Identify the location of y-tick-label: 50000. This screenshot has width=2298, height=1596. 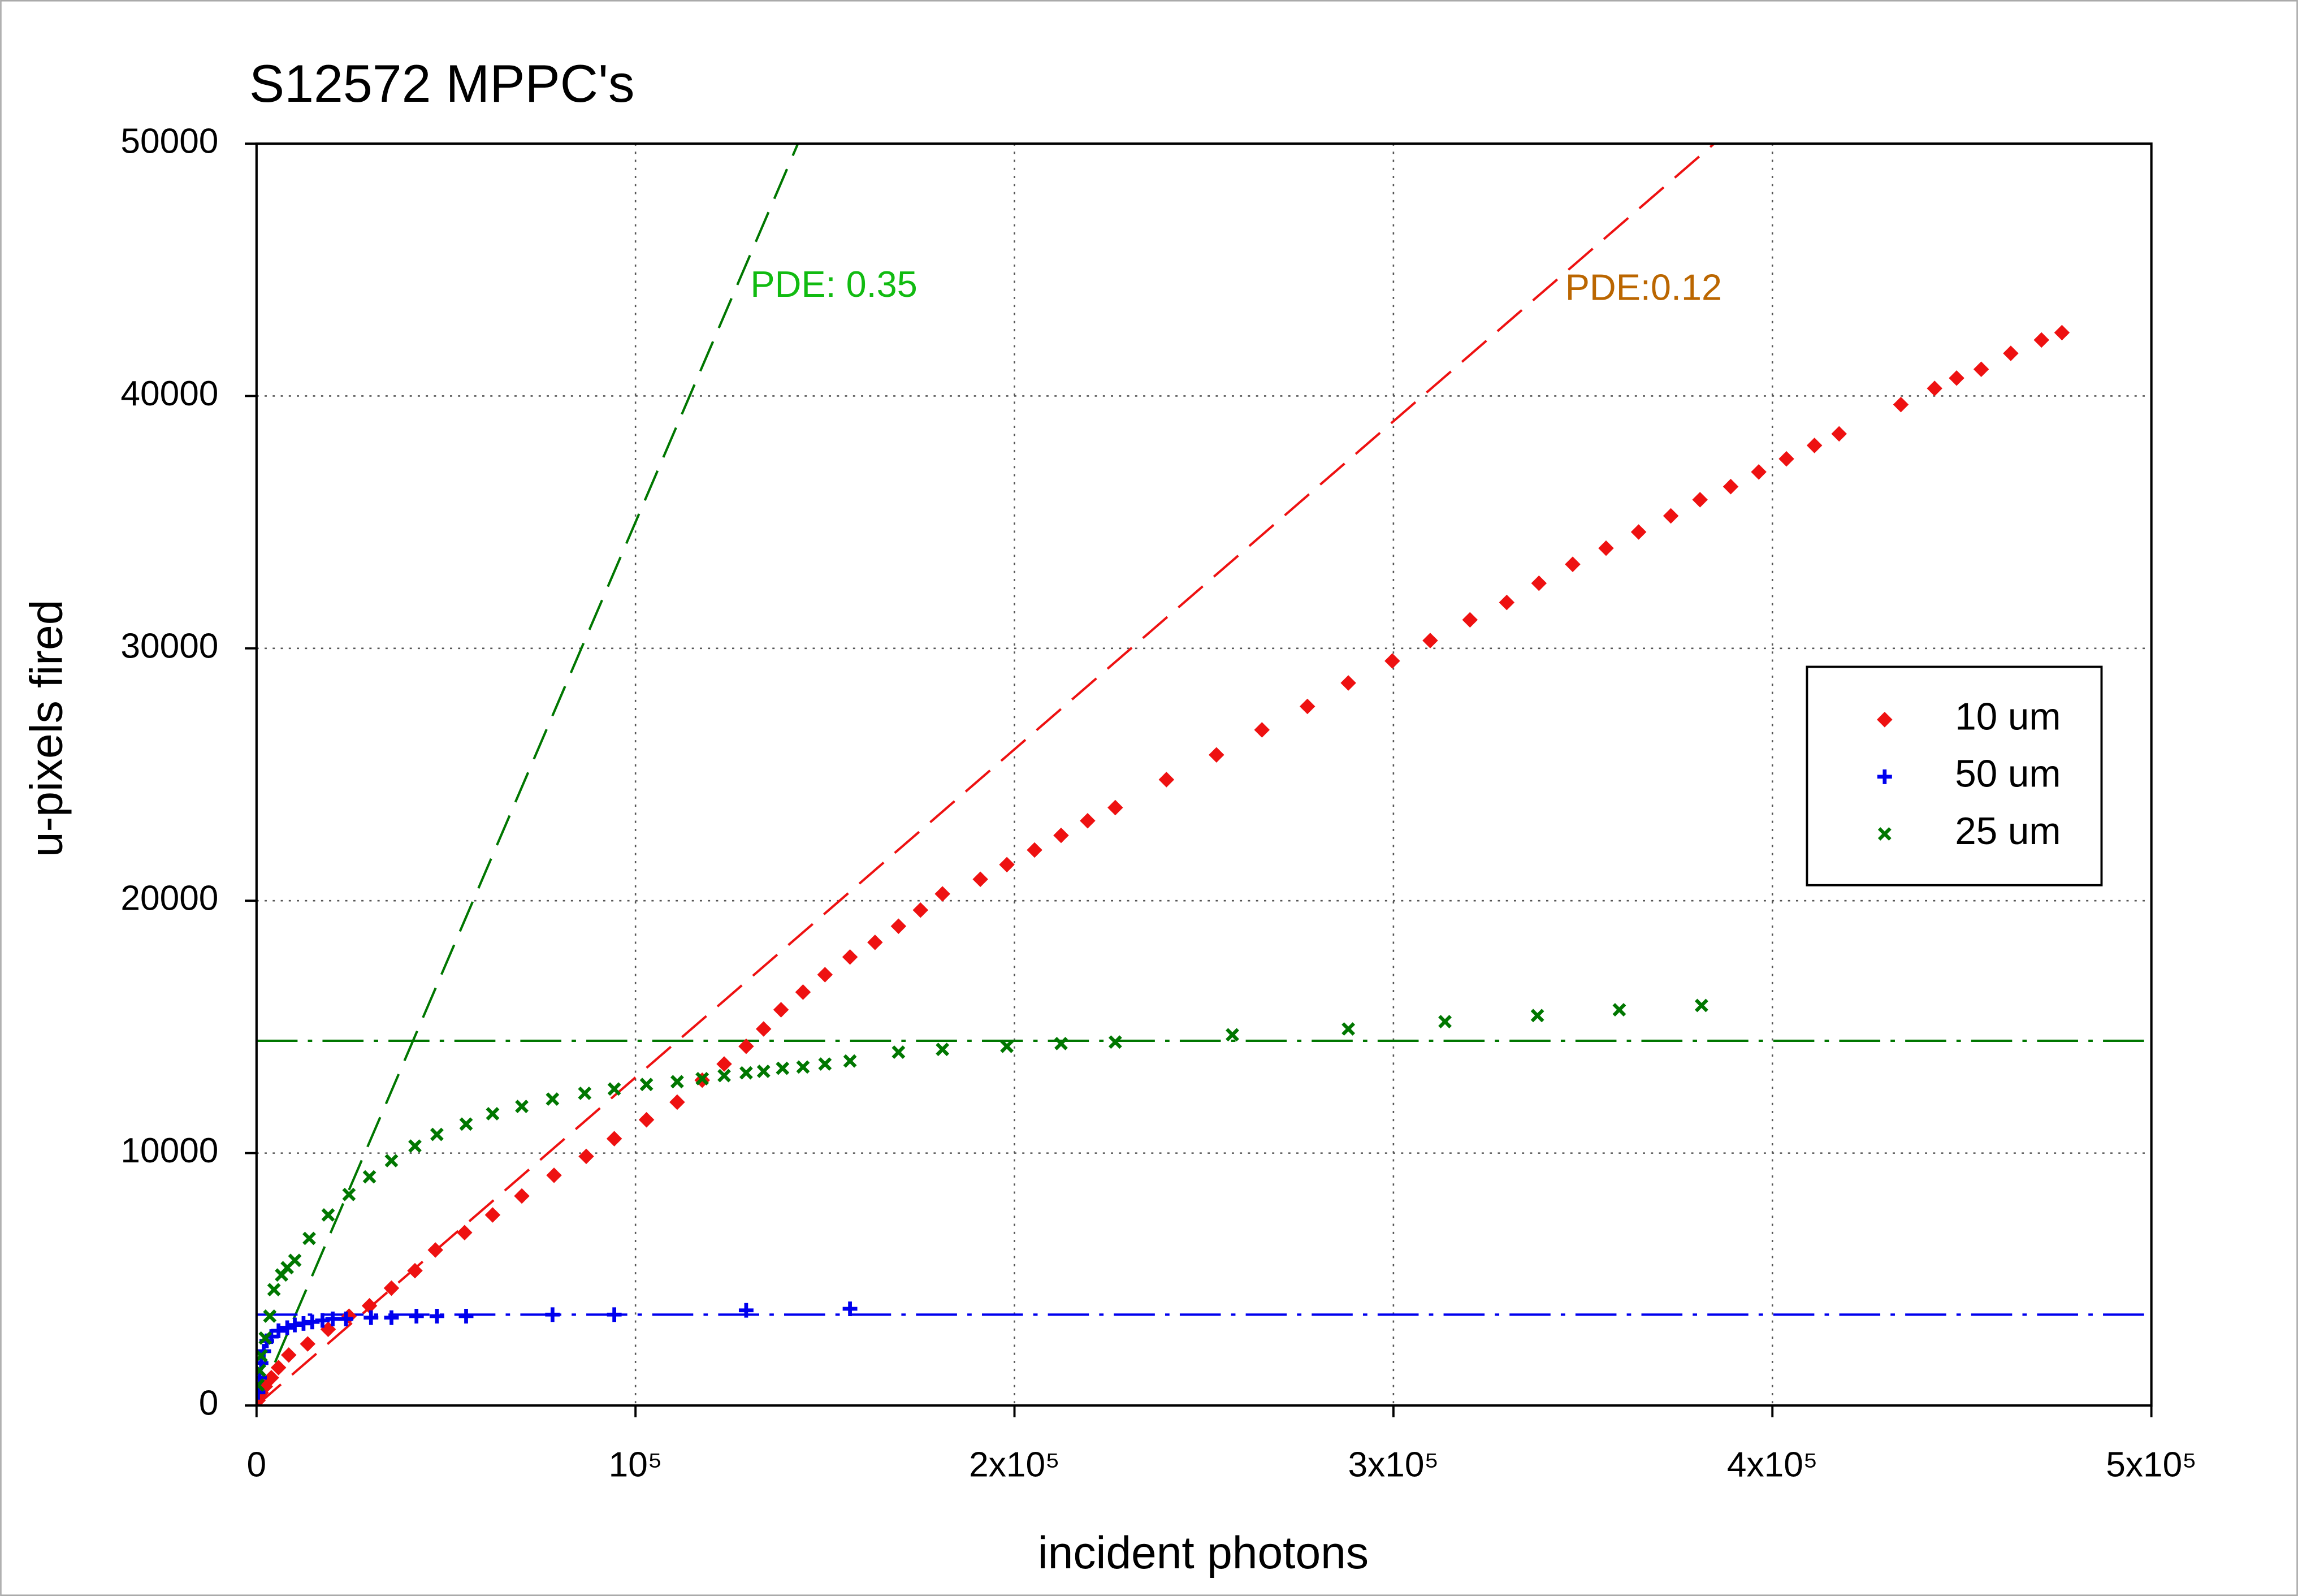
(169, 141).